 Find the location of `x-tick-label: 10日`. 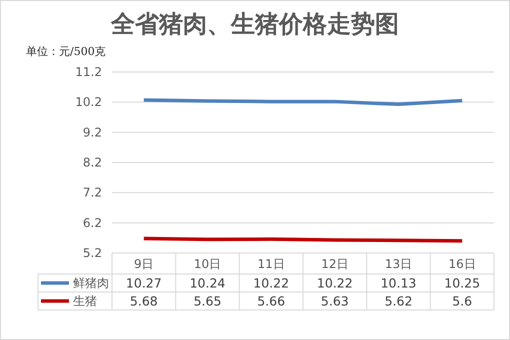

x-tick-label: 10日 is located at coordinates (208, 264).